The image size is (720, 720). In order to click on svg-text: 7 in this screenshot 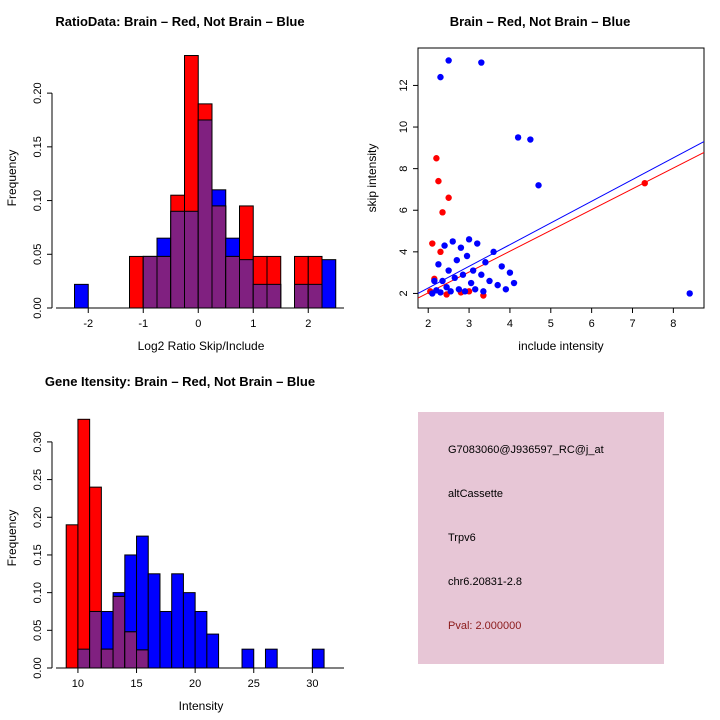, I will do `click(632, 324)`.